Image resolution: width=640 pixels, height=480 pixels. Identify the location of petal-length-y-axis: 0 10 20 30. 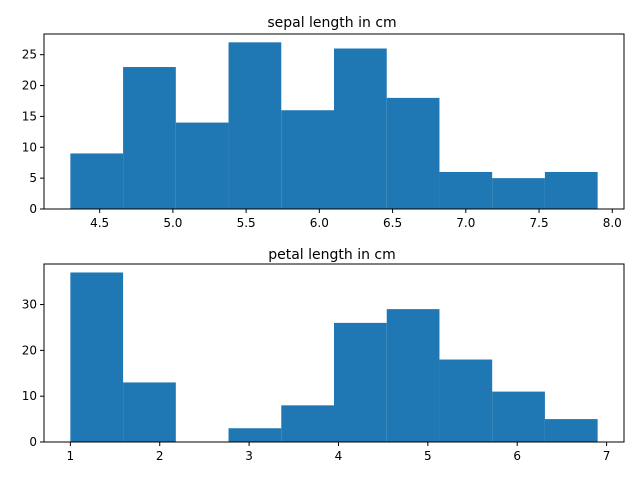
(33, 373).